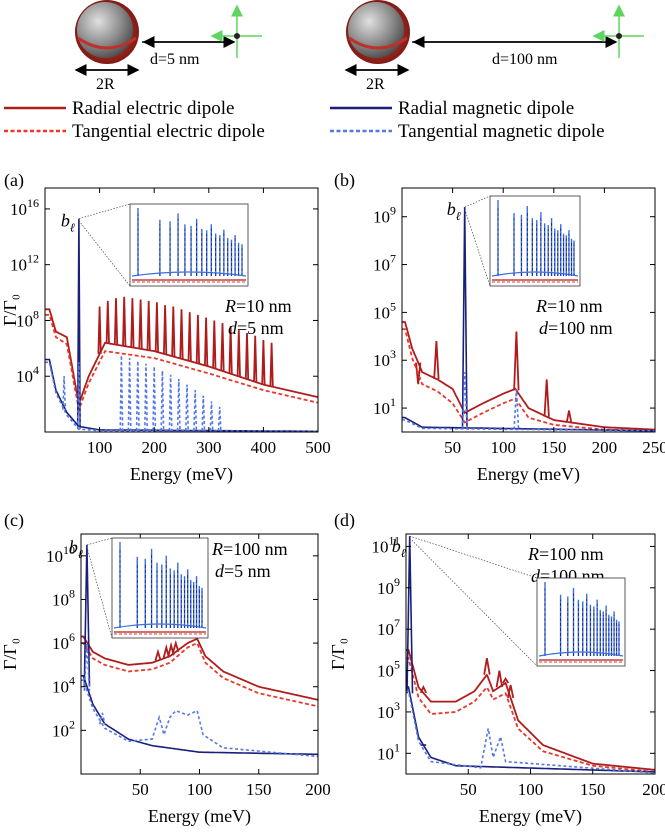  What do you see at coordinates (375, 84) in the screenshot?
I see `diameter-label-right: 2R` at bounding box center [375, 84].